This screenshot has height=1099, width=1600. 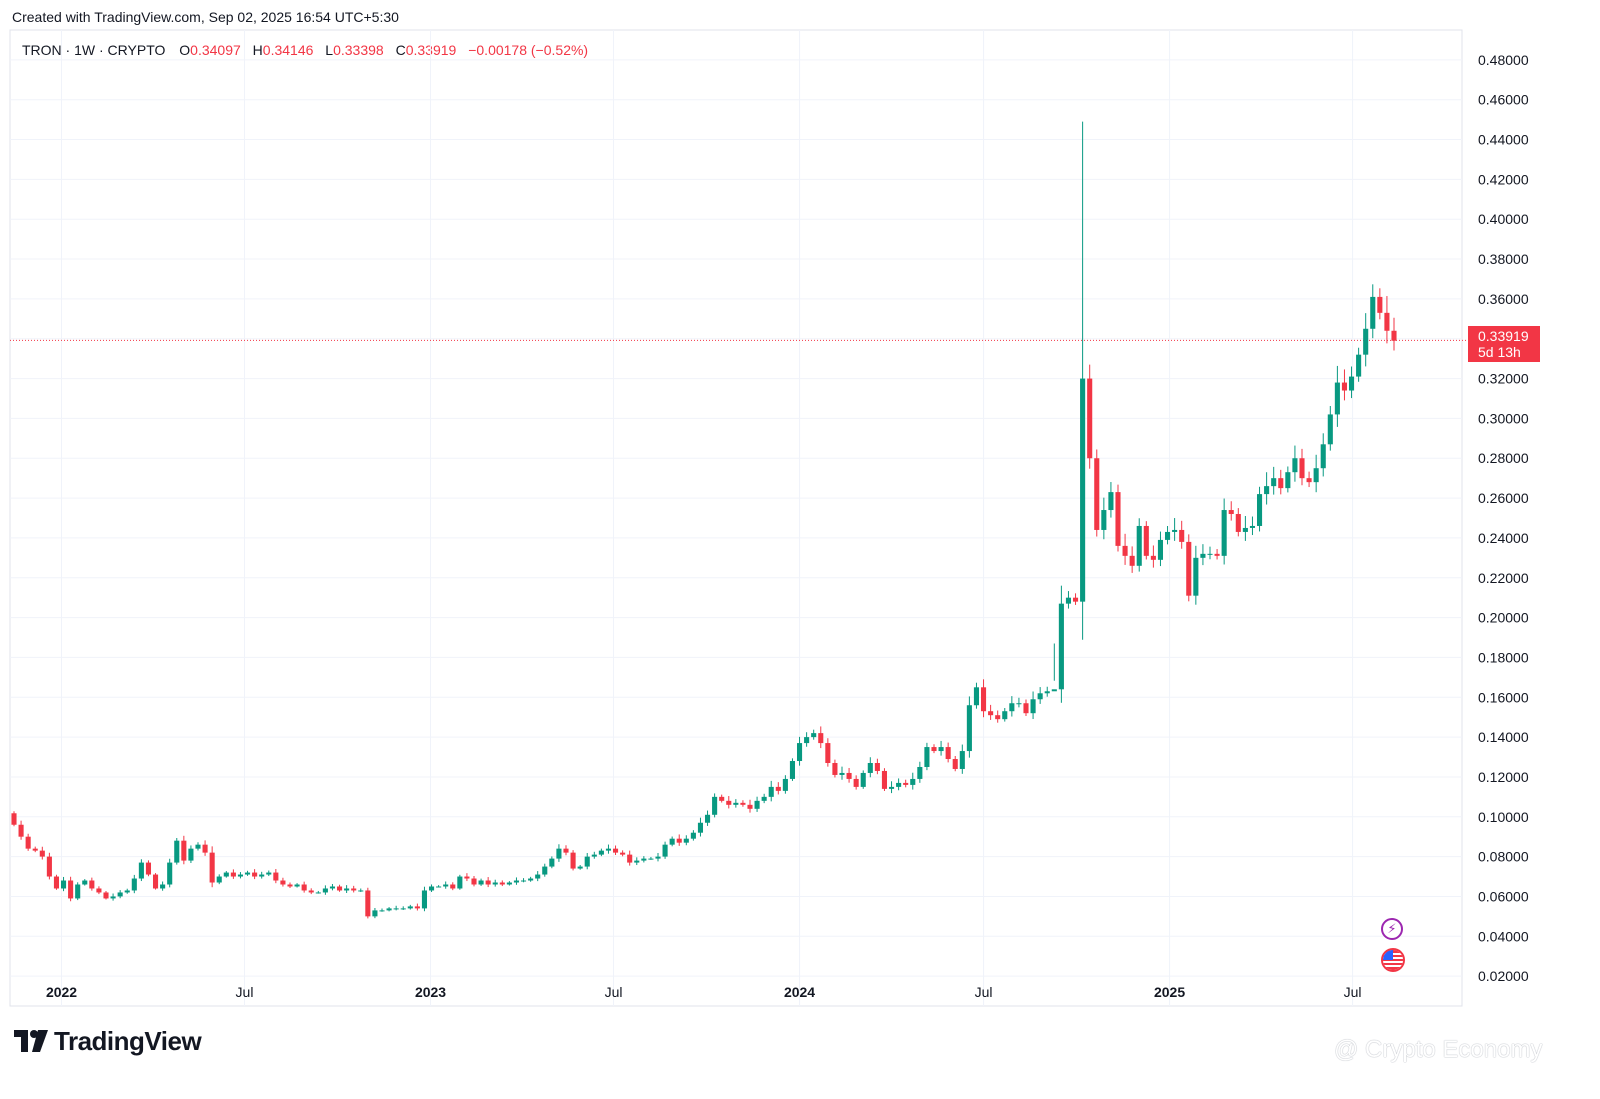 I want to click on y-tick-label: 0.04000, so click(x=1503, y=936).